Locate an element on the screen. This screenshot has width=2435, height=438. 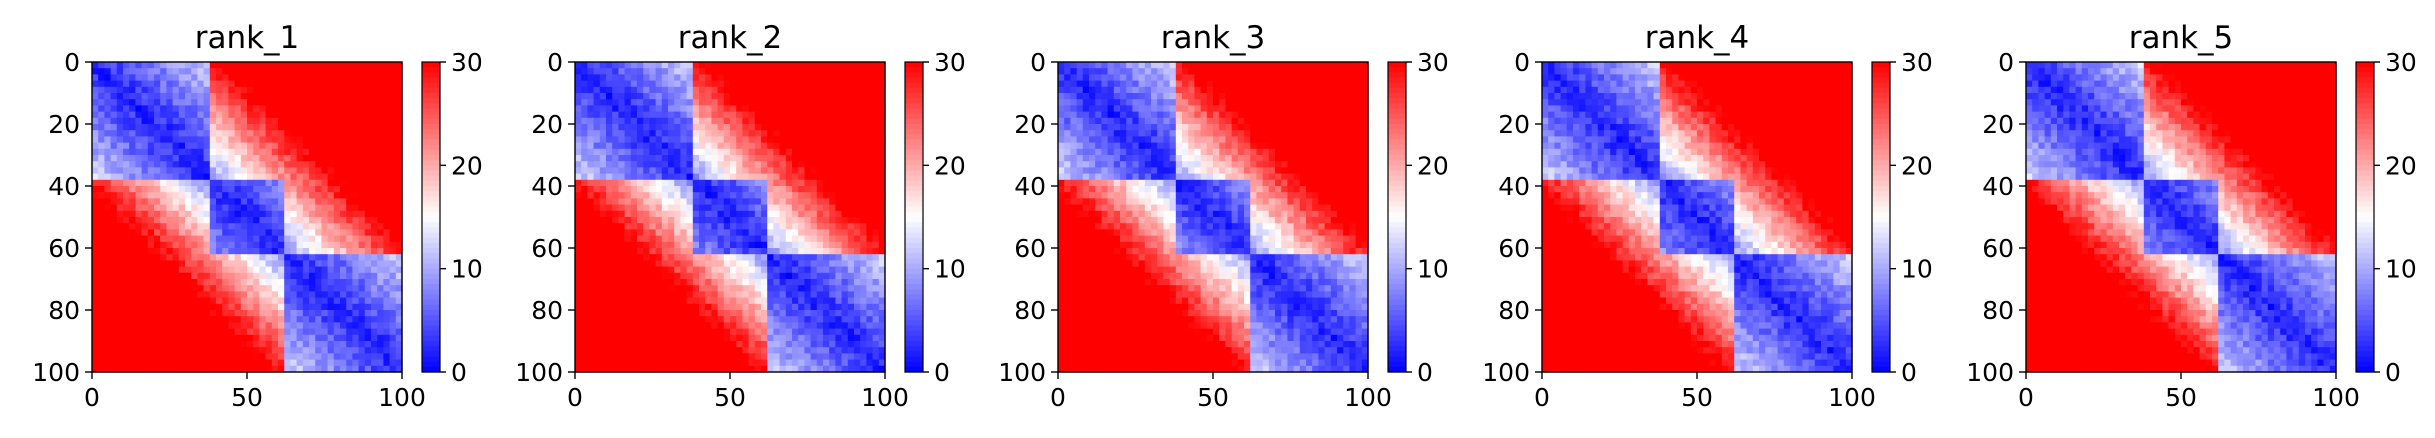
colorbar-segment is located at coordinates (431, 225).